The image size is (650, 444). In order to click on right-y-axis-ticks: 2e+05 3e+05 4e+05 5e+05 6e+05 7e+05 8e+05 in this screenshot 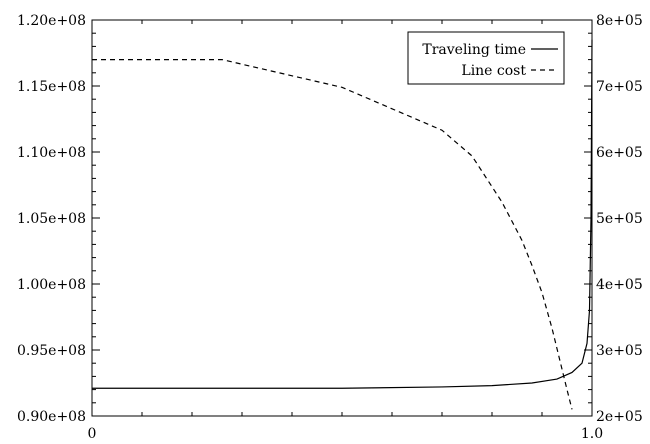, I will do `click(613, 219)`.